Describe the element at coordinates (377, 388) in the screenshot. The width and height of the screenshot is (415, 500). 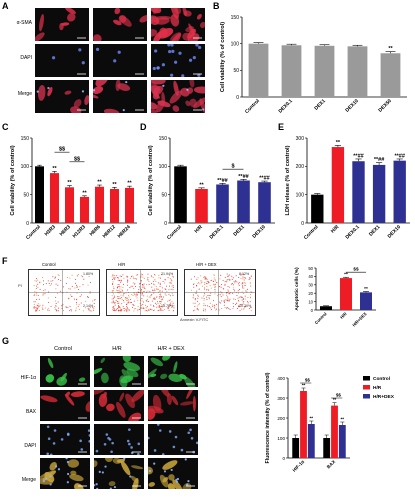
I see `legend-label: H/R` at that location.